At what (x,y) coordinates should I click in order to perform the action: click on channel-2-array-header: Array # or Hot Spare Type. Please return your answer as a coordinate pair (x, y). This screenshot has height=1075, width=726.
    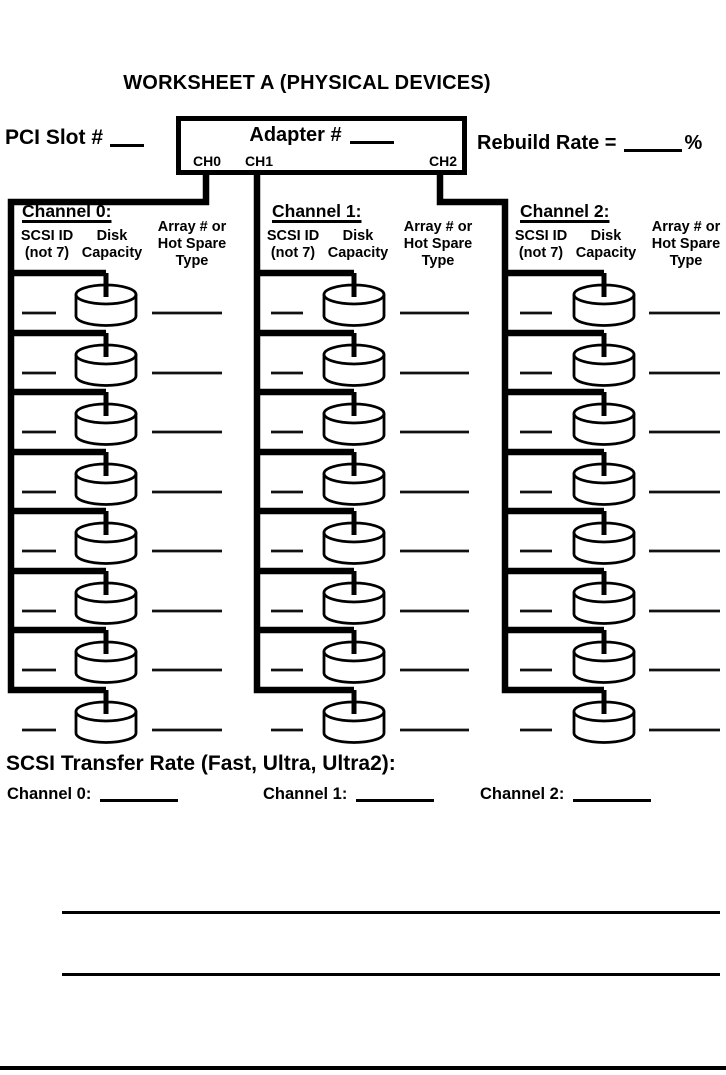
    Looking at the image, I should click on (686, 244).